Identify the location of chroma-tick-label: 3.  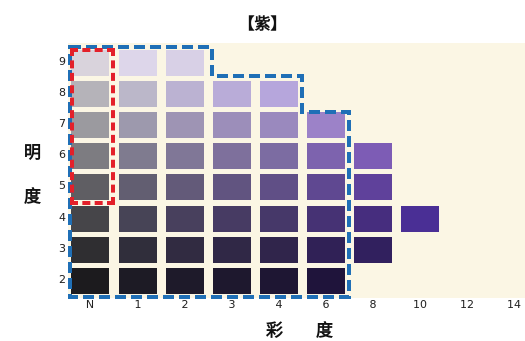
(232, 304).